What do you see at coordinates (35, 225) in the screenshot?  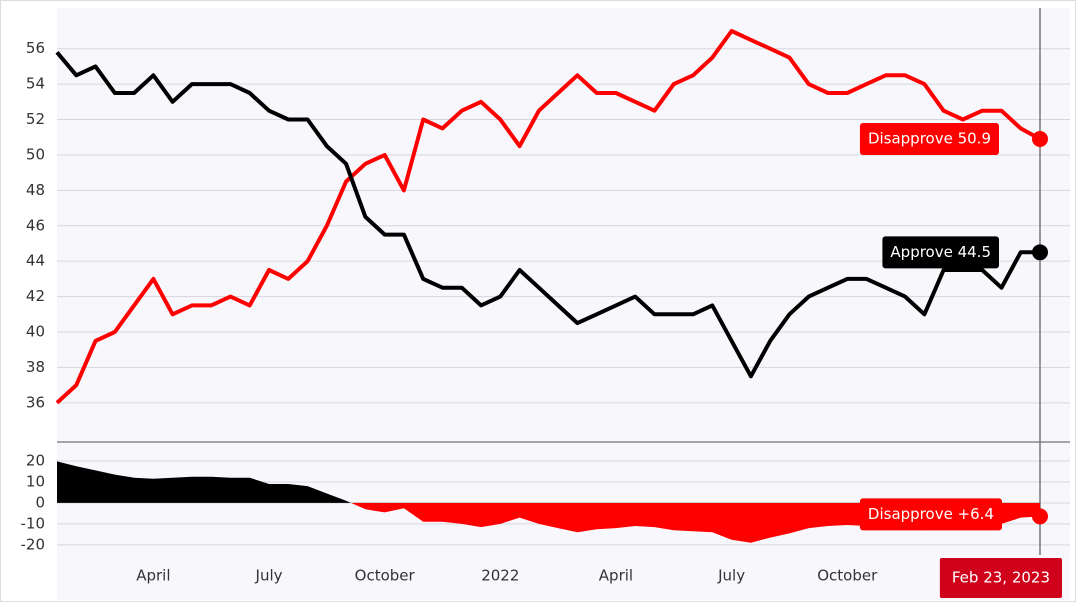 I see `y-tick-label: 46` at bounding box center [35, 225].